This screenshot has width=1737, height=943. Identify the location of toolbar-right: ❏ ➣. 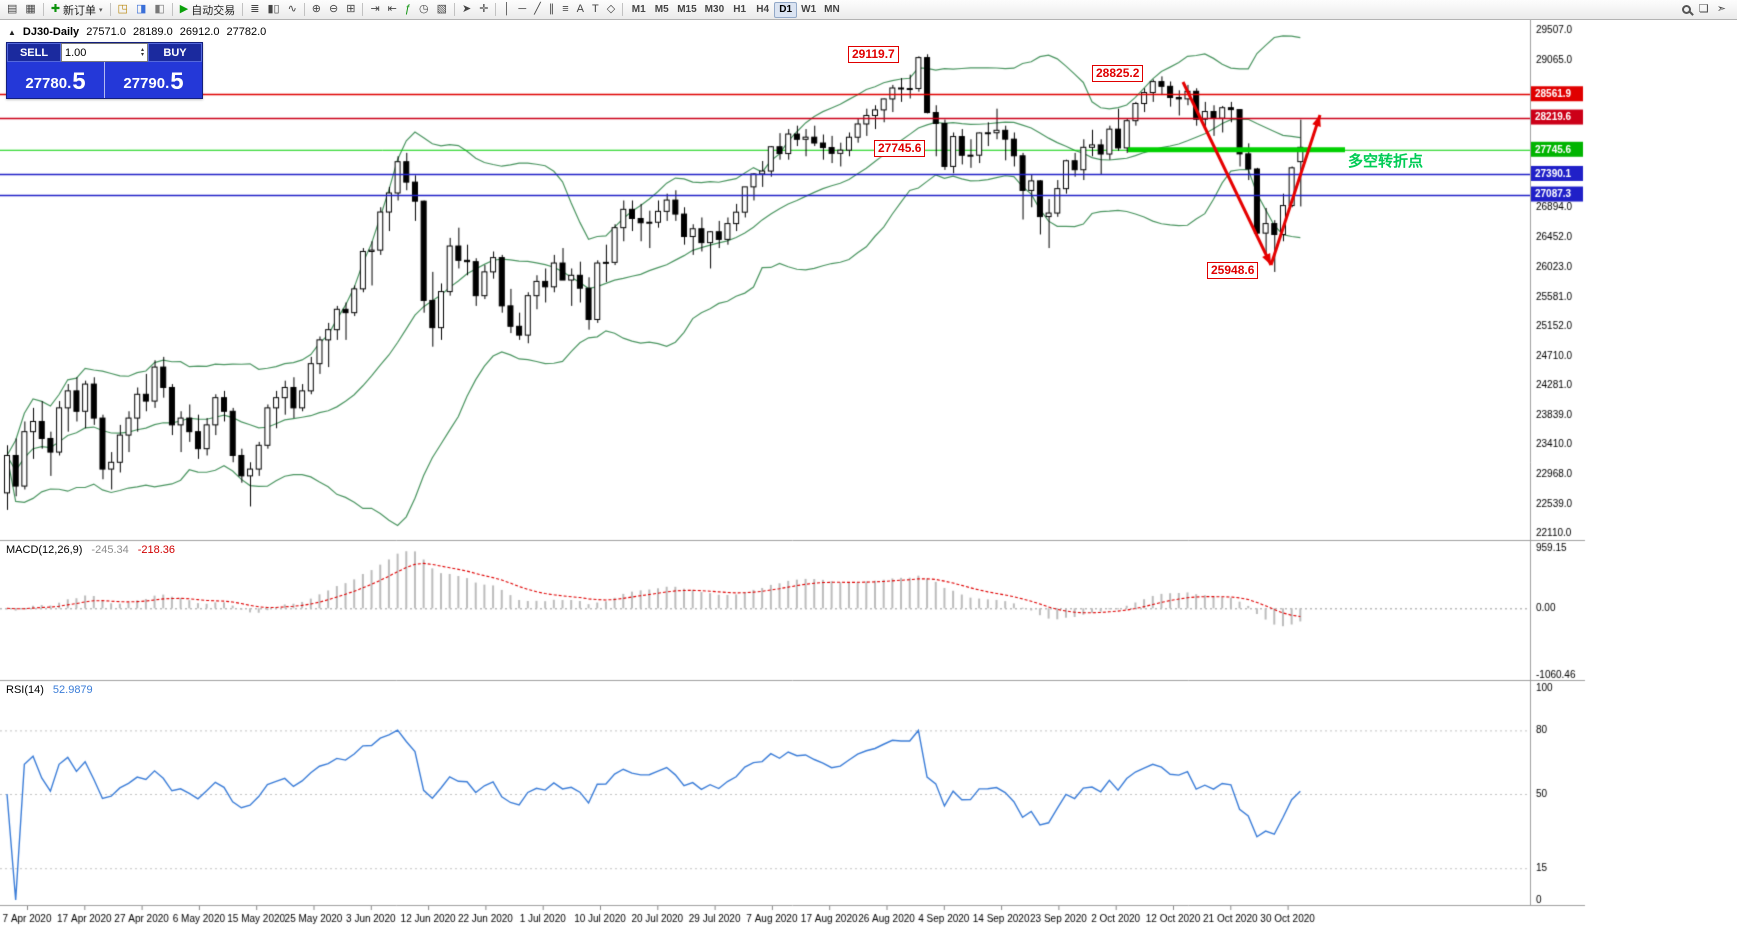
(1707, 9).